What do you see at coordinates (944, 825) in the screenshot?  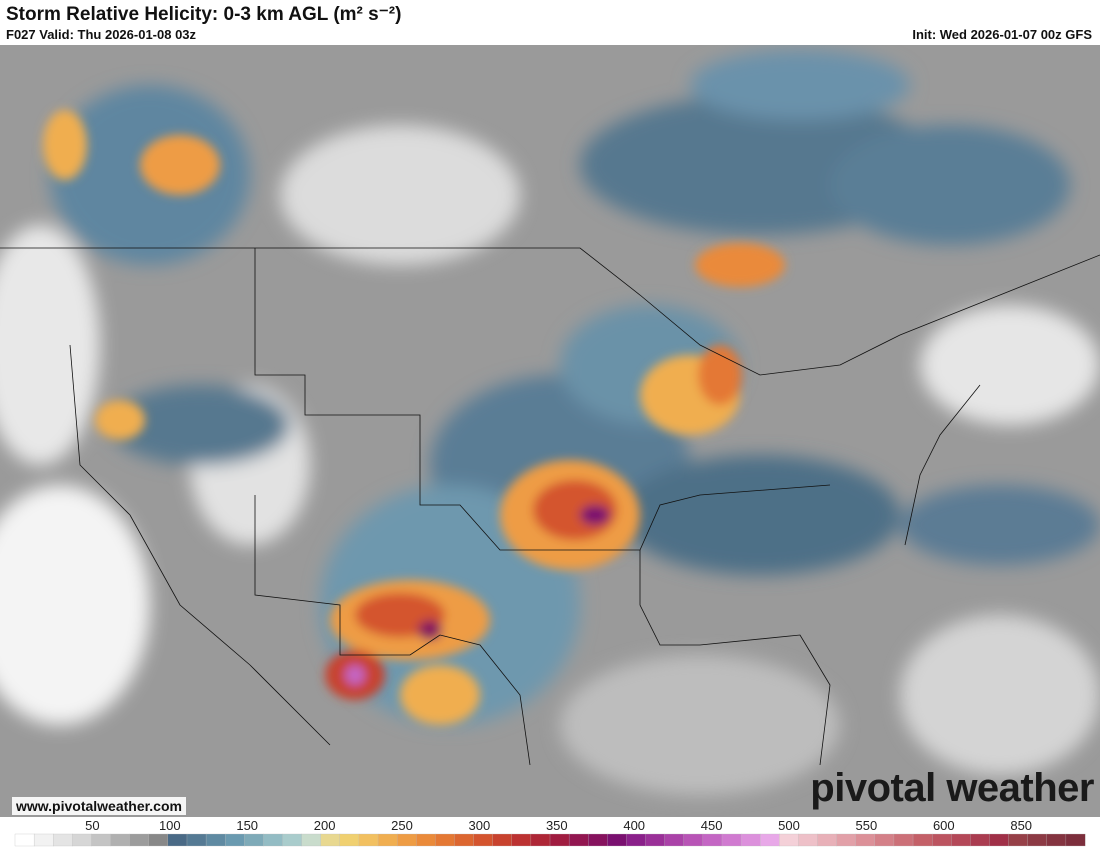 I see `colorbar-label: 600` at bounding box center [944, 825].